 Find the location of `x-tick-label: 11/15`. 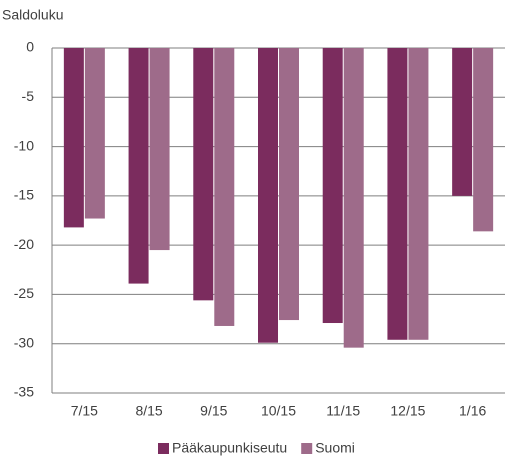

x-tick-label: 11/15 is located at coordinates (343, 411).